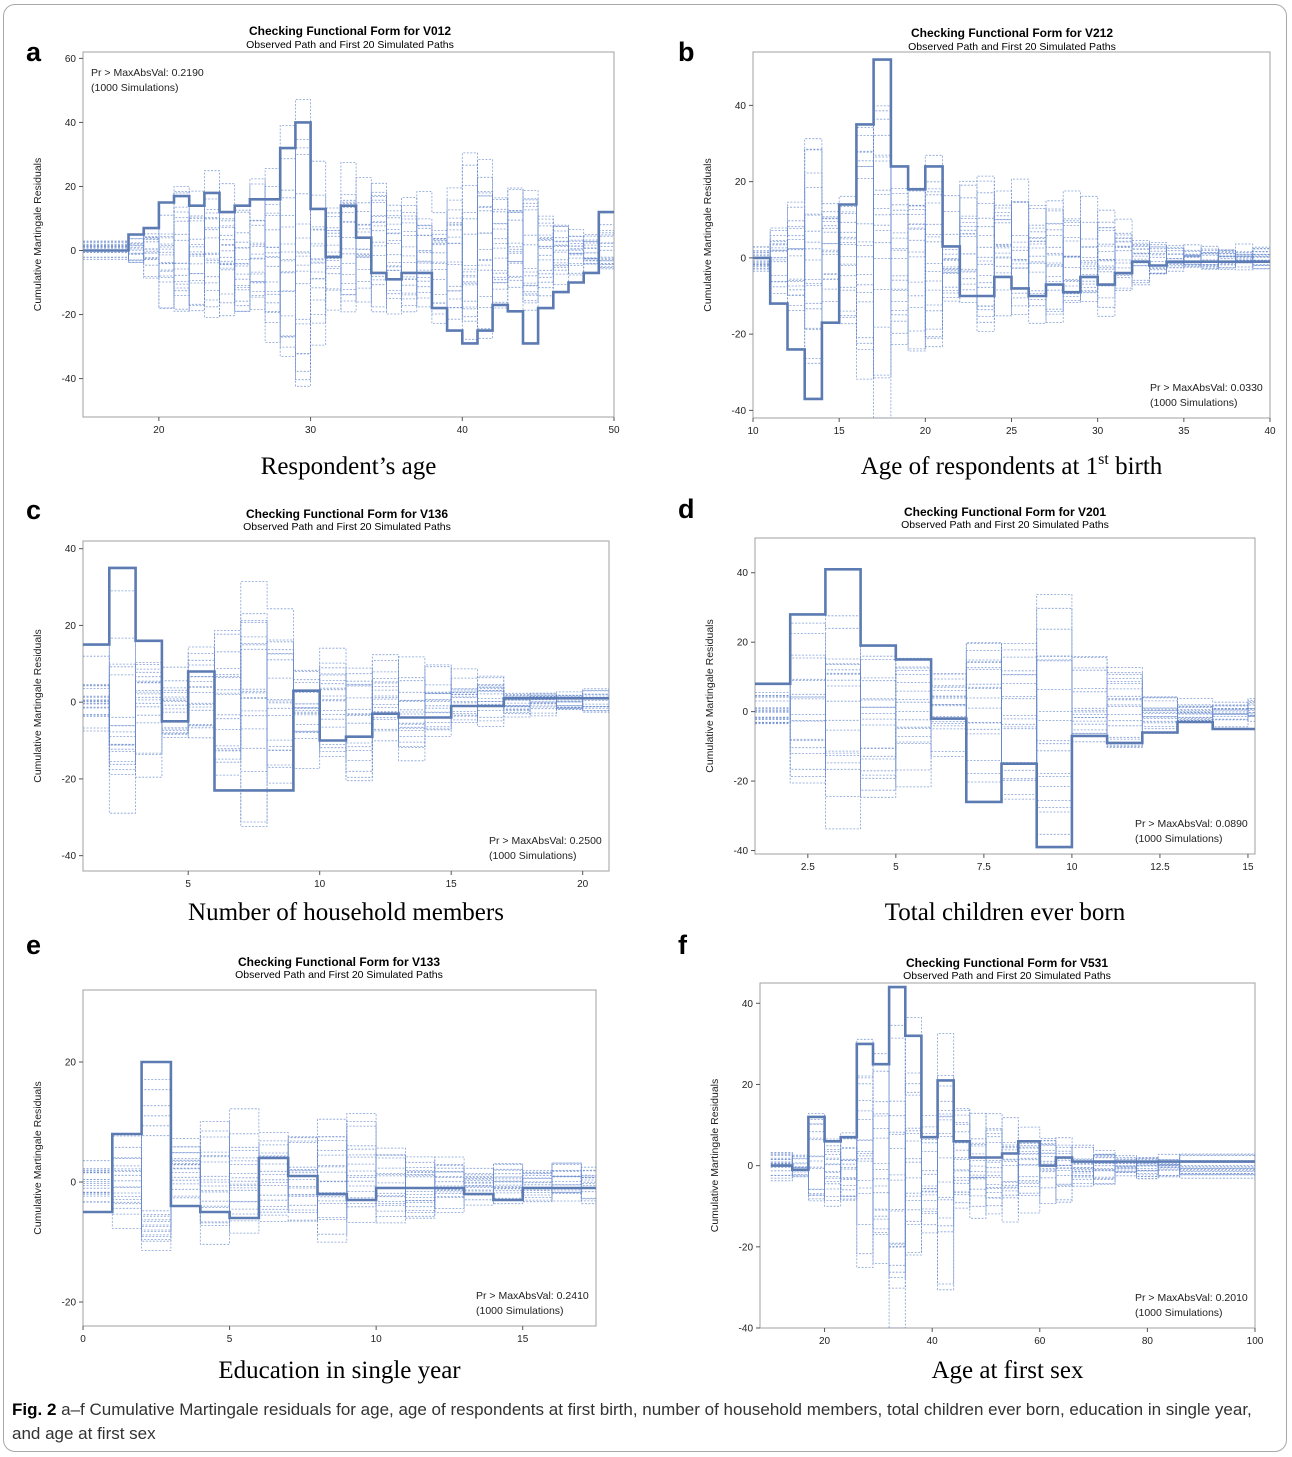  What do you see at coordinates (83, 1339) in the screenshot?
I see `x-tick-label: 0` at bounding box center [83, 1339].